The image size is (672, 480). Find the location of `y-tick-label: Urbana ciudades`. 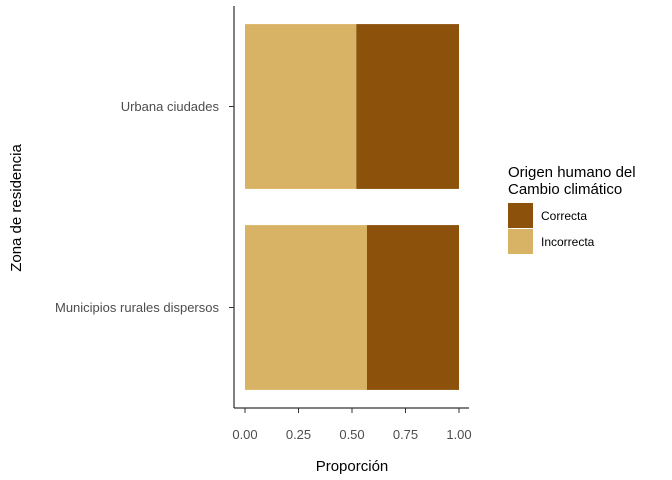

y-tick-label: Urbana ciudades is located at coordinates (170, 106).